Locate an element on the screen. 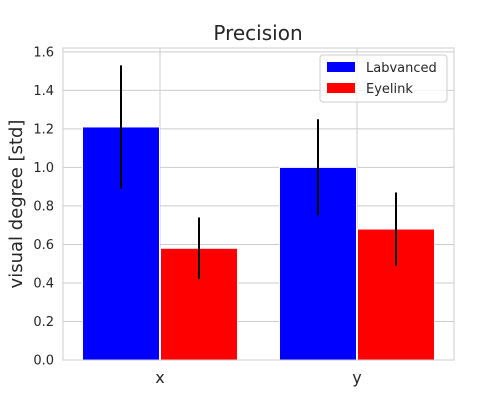 This screenshot has height=404, width=504. y-tick-label: 1.6 is located at coordinates (43, 52).